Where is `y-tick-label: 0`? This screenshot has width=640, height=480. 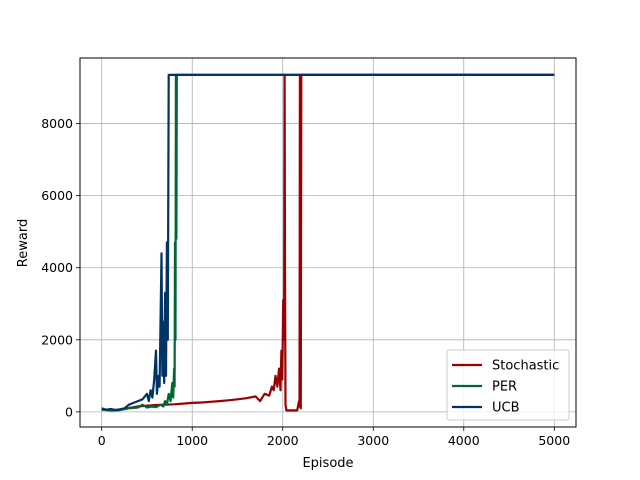 y-tick-label: 0 is located at coordinates (69, 411).